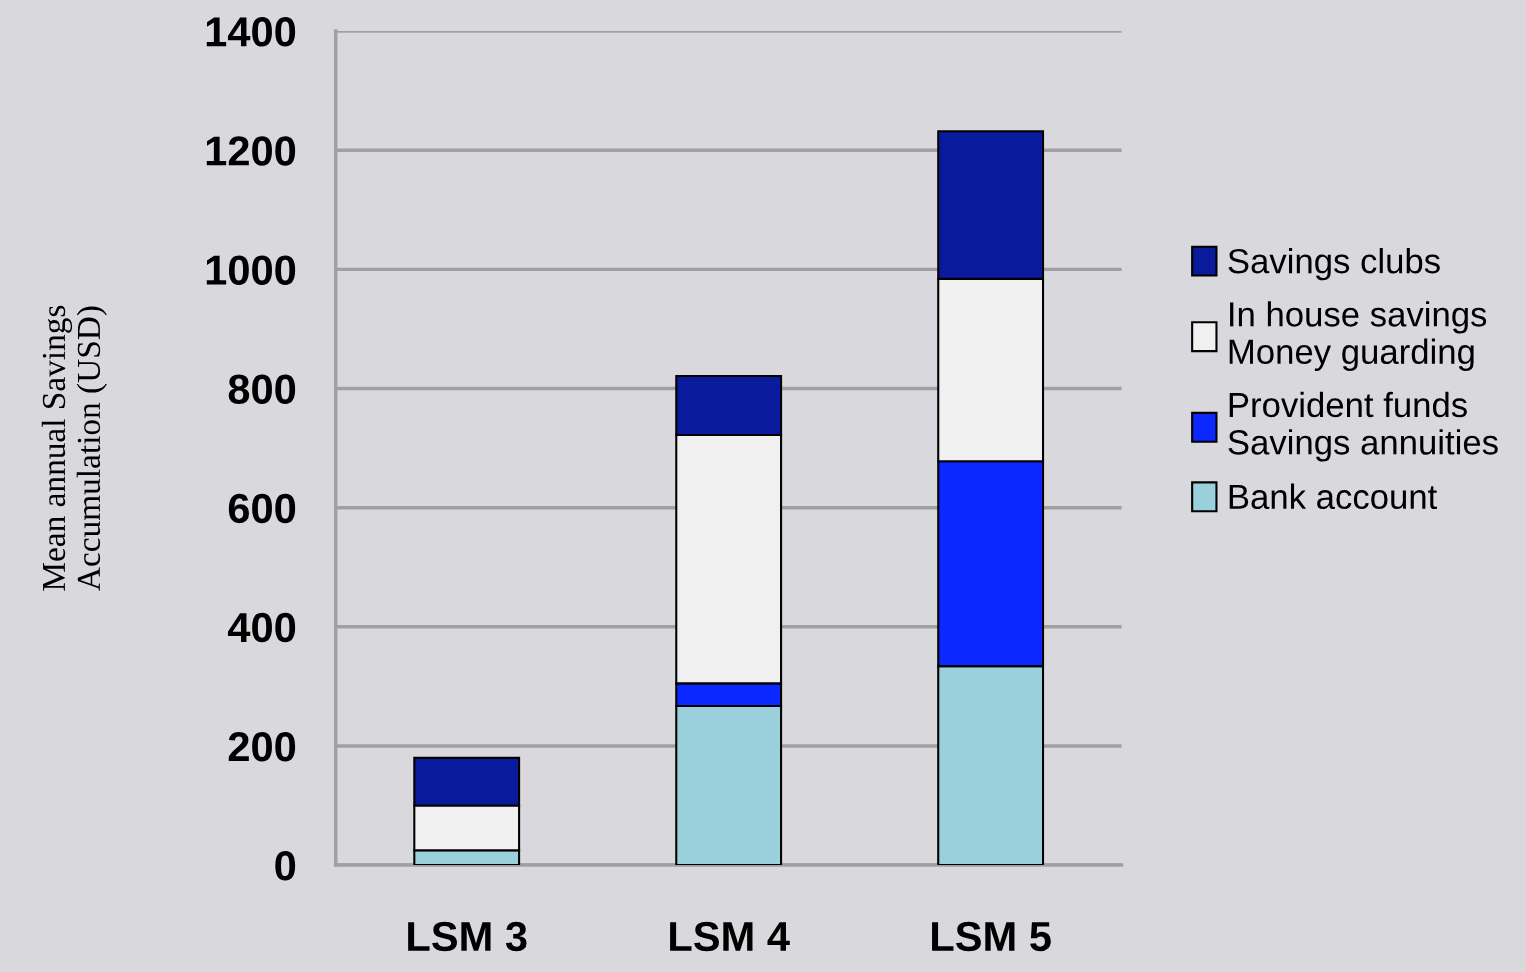  Describe the element at coordinates (262, 746) in the screenshot. I see `y-tick-label: 200` at that location.